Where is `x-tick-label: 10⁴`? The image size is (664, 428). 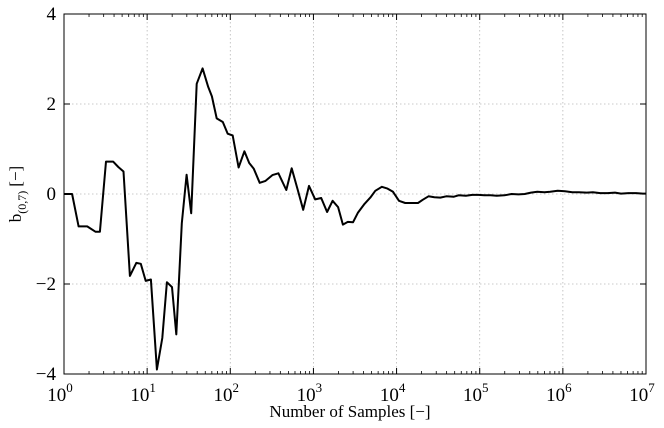 x-tick-label: 10⁴ is located at coordinates (393, 393).